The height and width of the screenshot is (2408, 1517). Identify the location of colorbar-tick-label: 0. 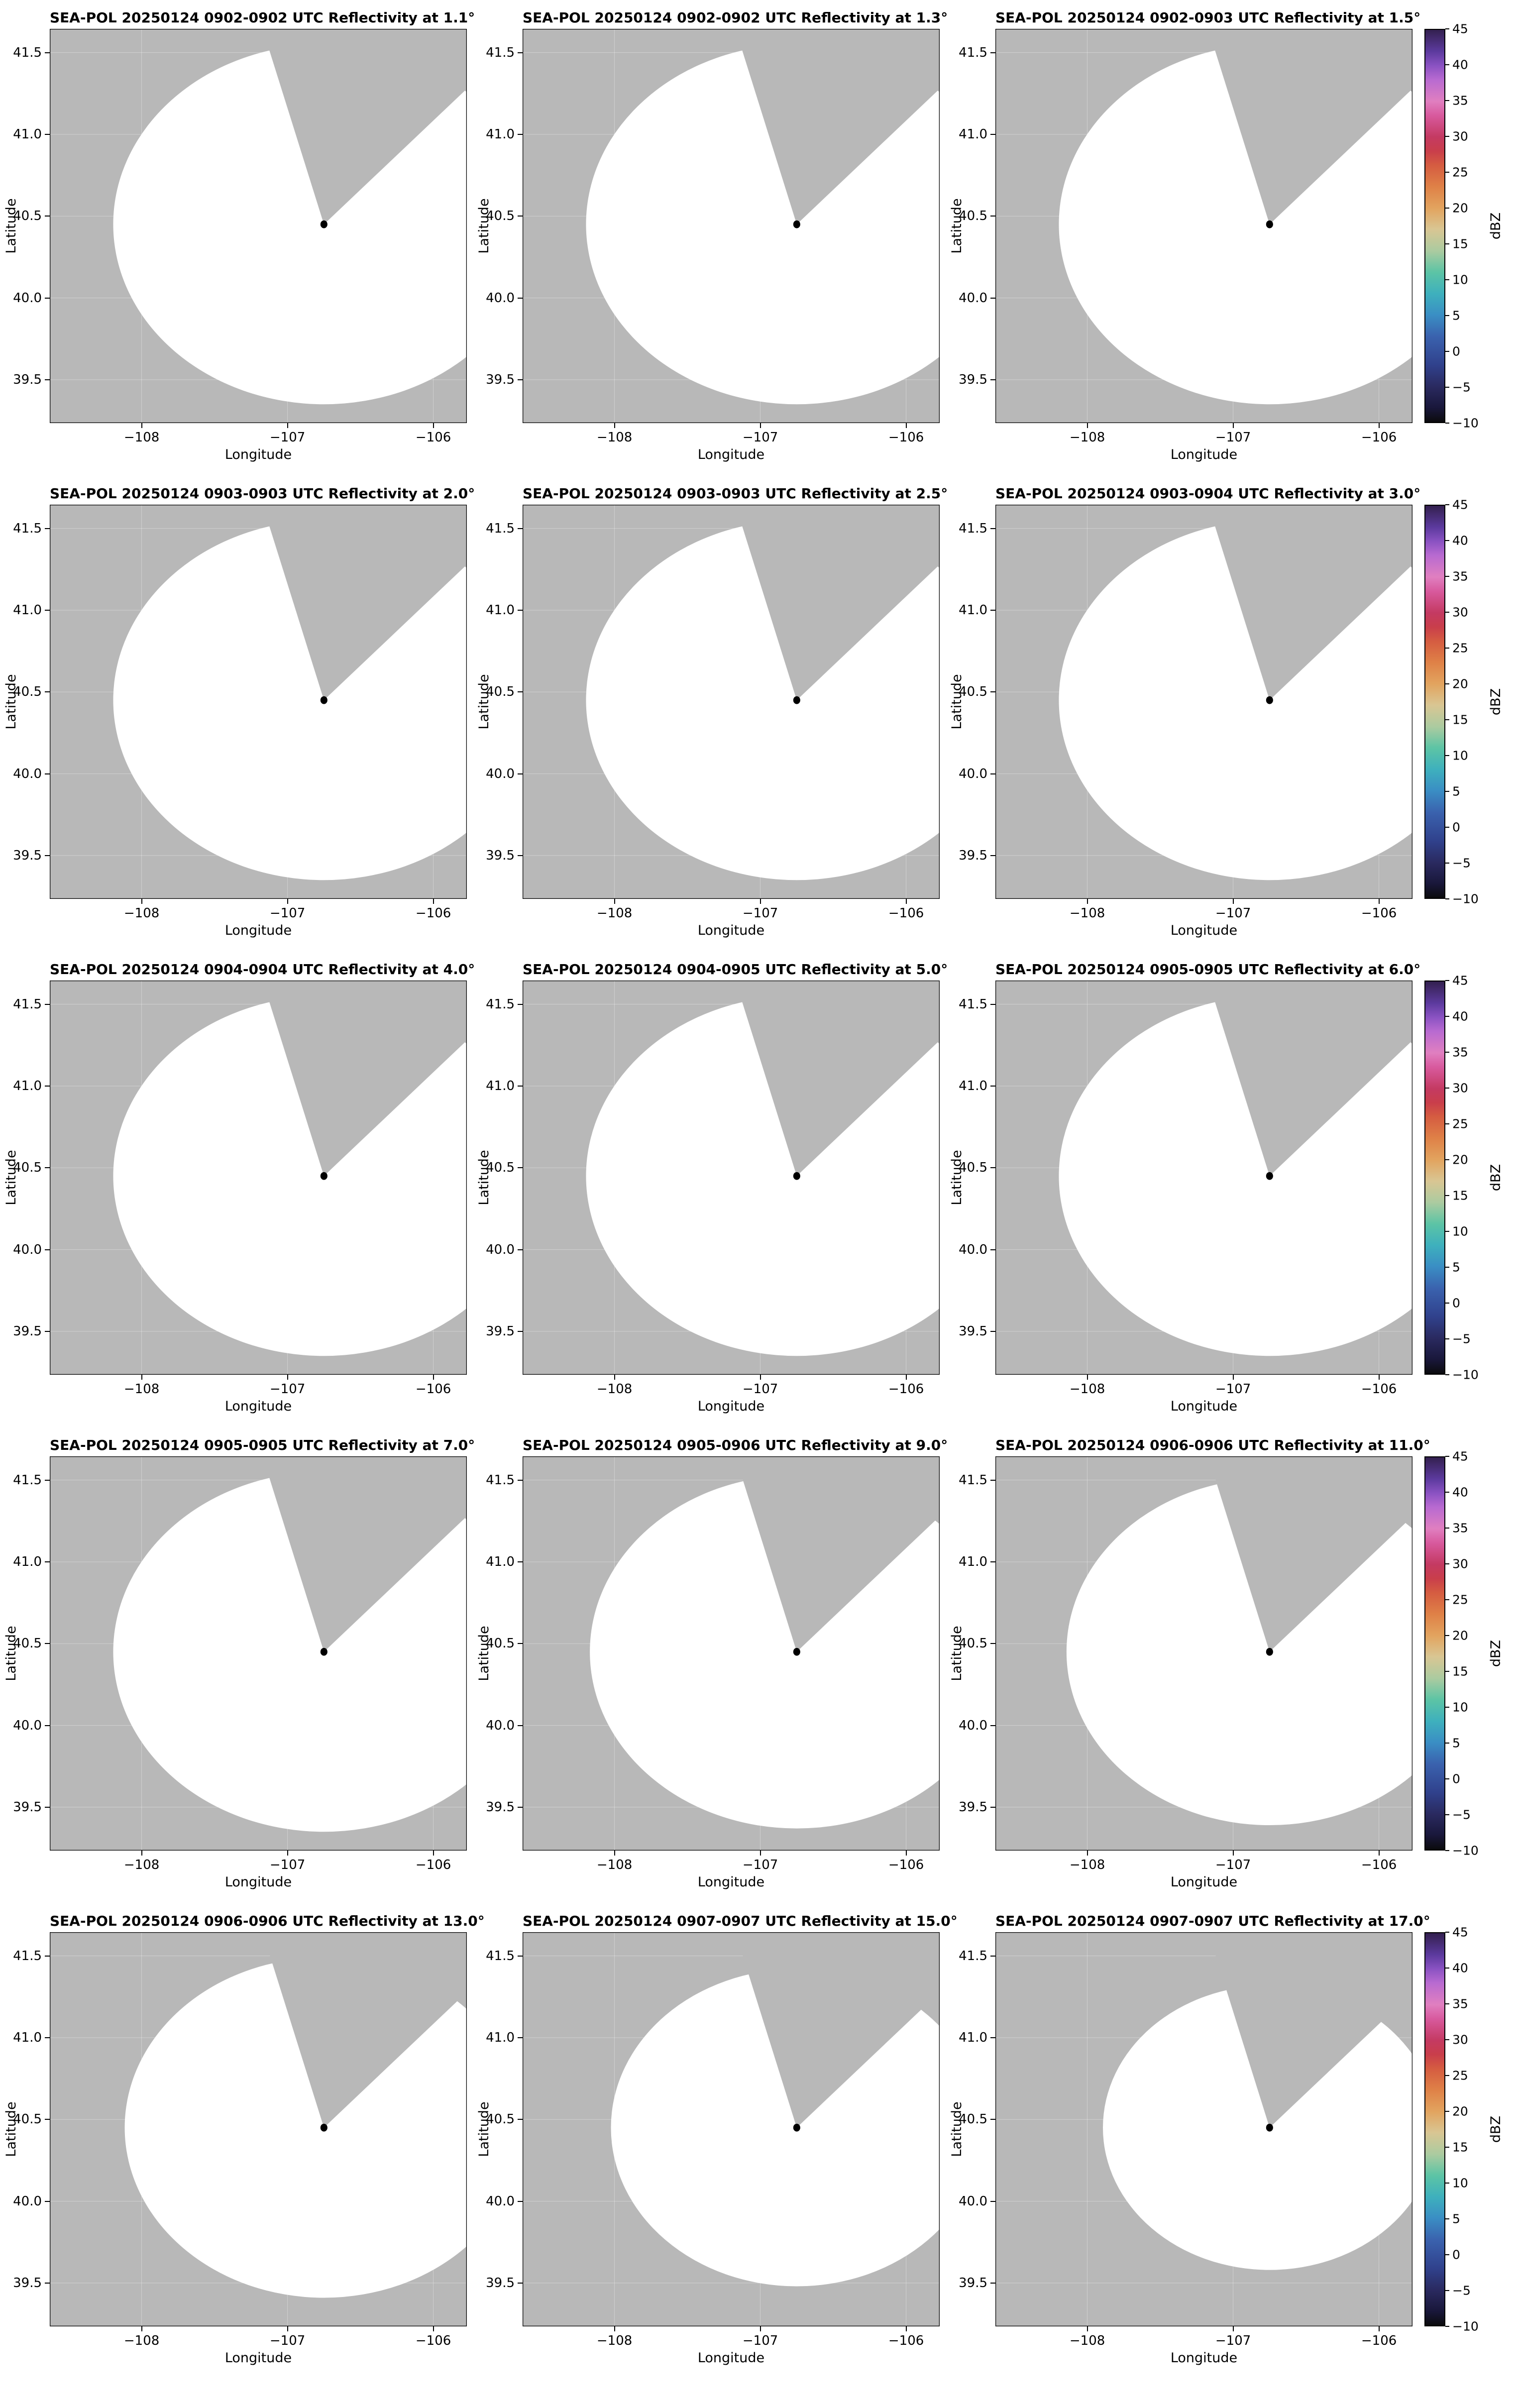
(1456, 1778).